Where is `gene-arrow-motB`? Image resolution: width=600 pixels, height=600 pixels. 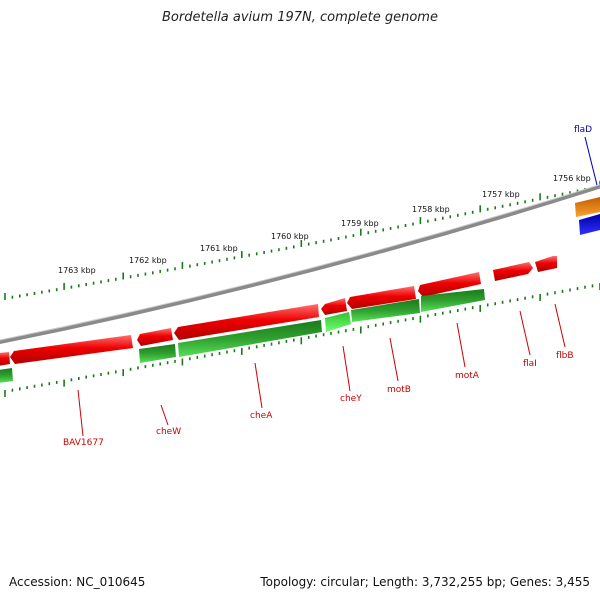 gene-arrow-motB is located at coordinates (381, 297).